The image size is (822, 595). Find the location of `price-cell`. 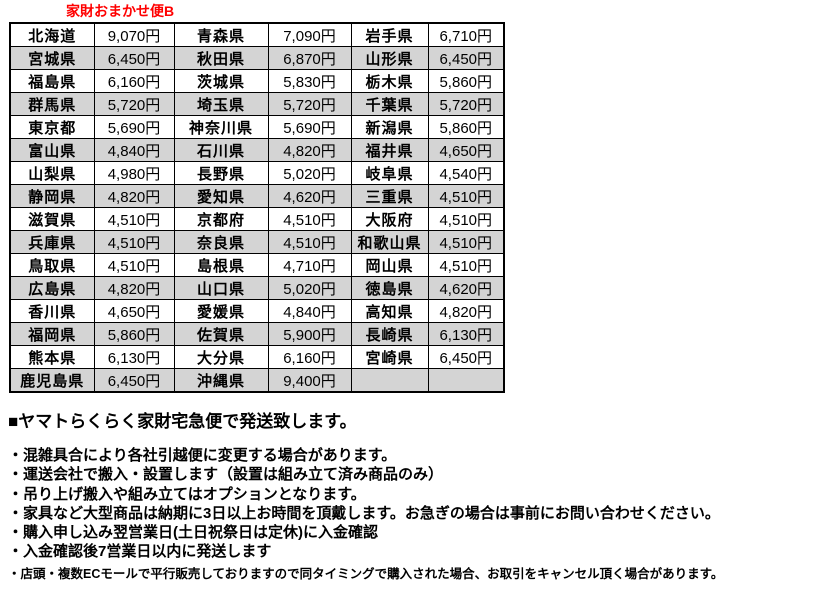

price-cell is located at coordinates (466, 380).